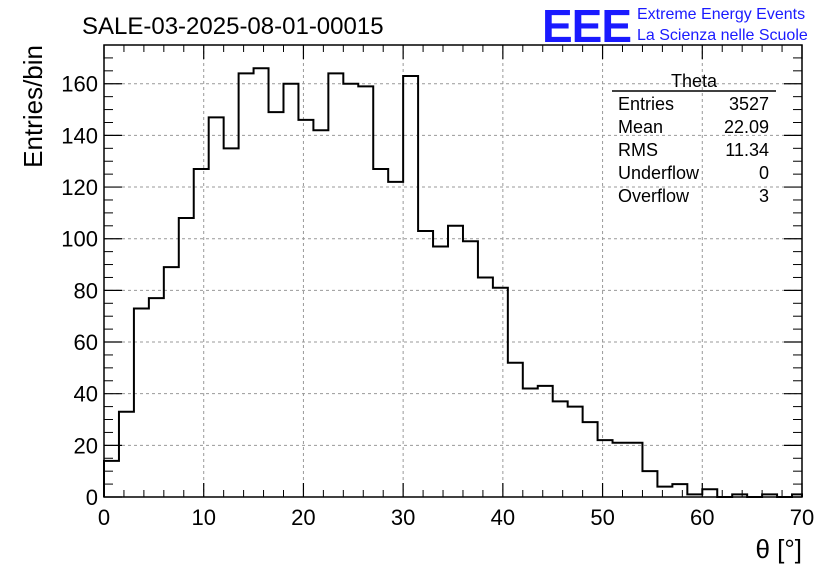  What do you see at coordinates (640, 127) in the screenshot?
I see `stats-row-label: Mean` at bounding box center [640, 127].